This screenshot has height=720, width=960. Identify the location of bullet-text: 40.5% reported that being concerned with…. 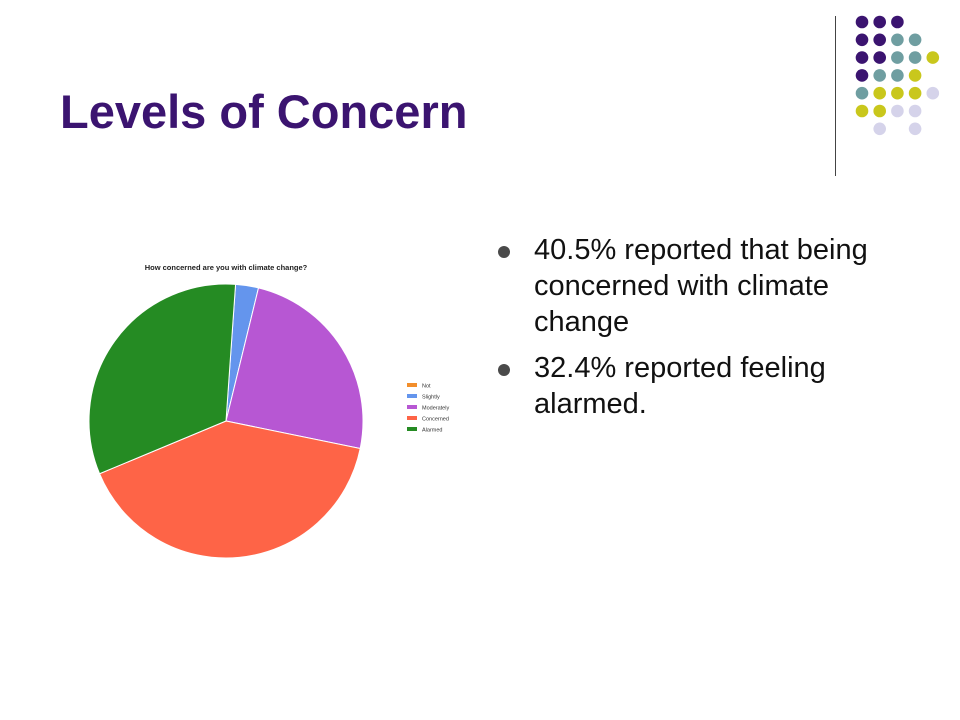
(701, 286).